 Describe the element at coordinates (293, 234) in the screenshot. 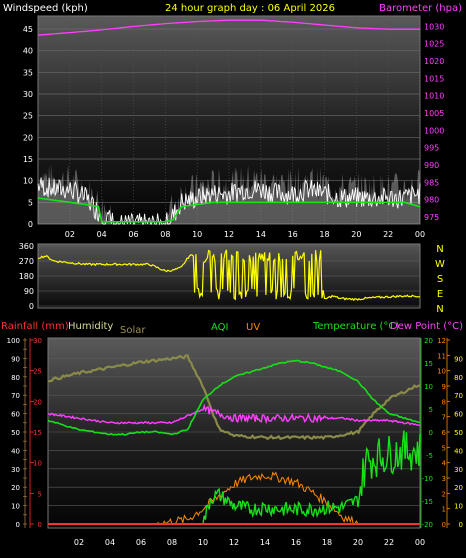

I see `top-x-tick-label: 16` at that location.